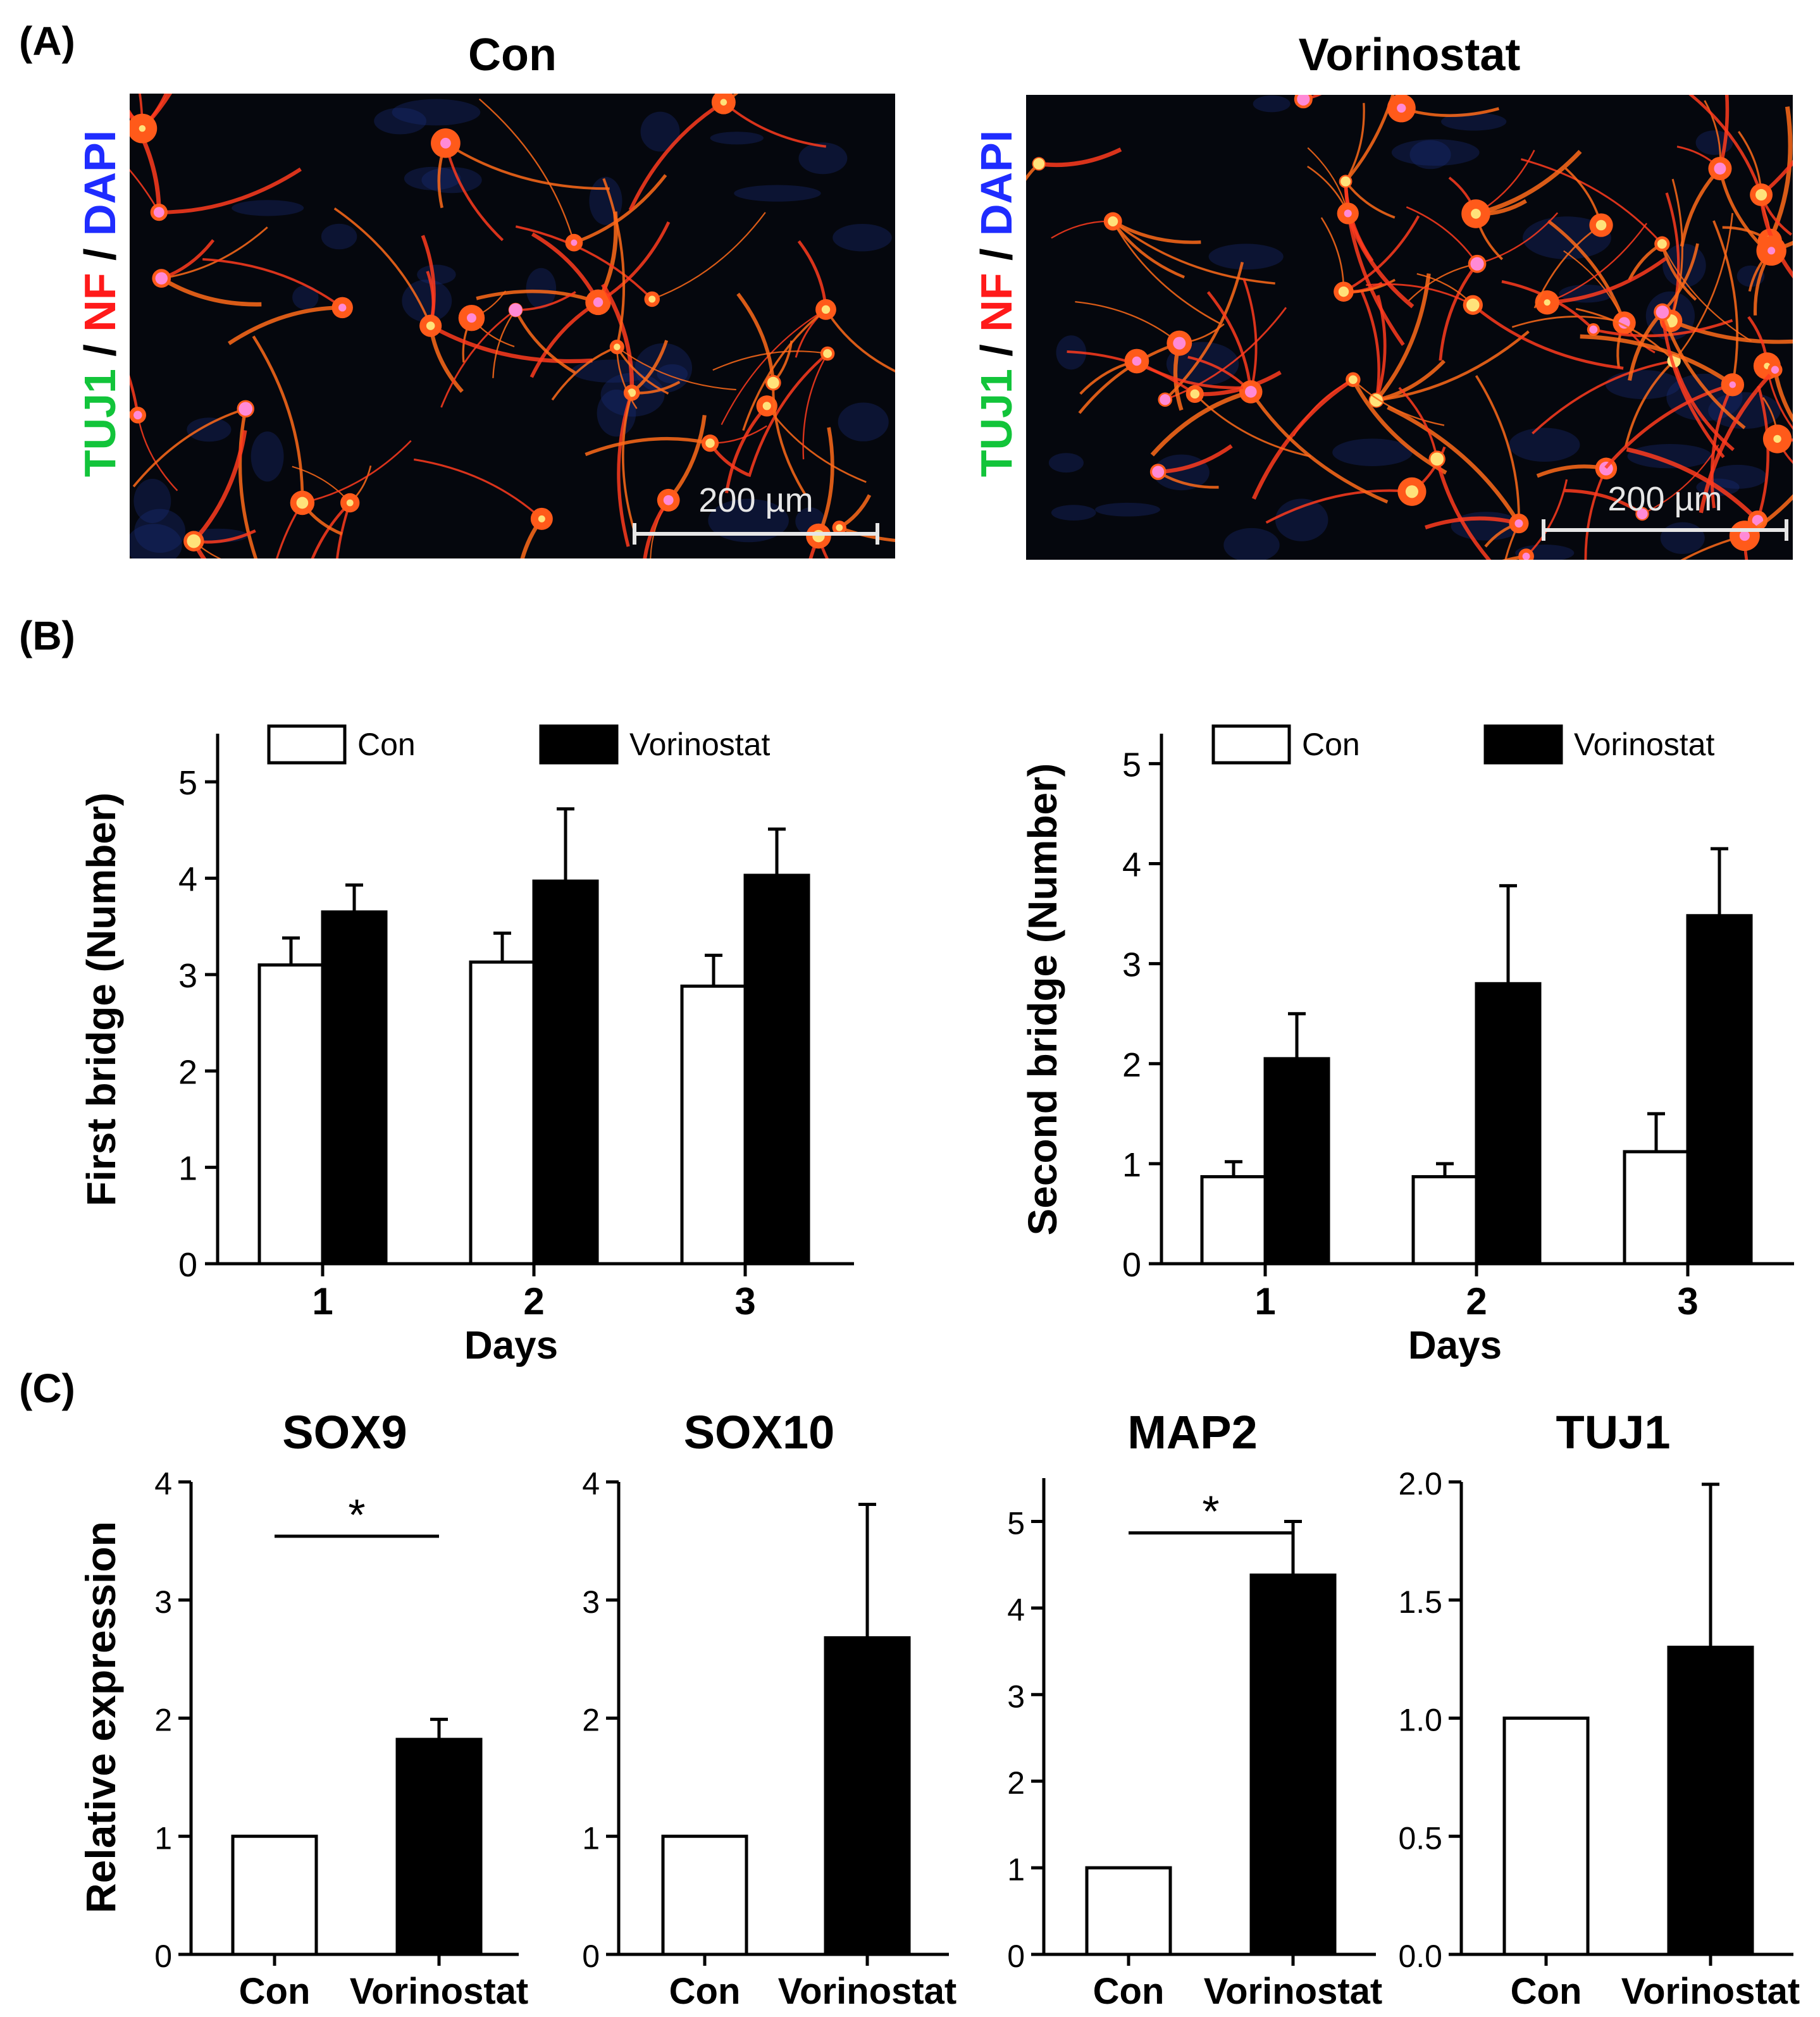 The width and height of the screenshot is (1820, 2017). I want to click on panel-label-c: (C), so click(47, 1388).